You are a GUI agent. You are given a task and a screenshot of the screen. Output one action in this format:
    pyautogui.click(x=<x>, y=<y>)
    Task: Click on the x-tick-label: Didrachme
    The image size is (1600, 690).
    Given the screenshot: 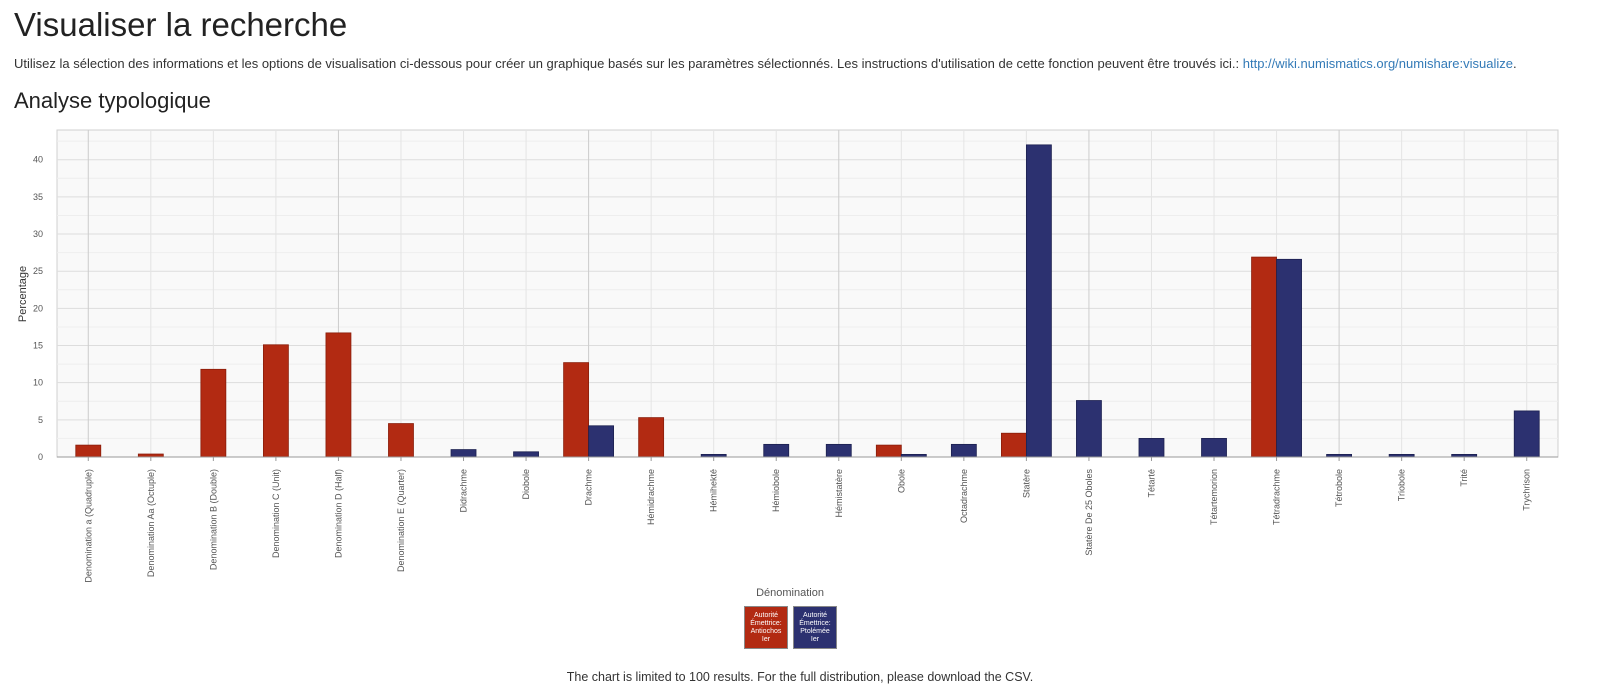 What is the action you would take?
    pyautogui.click(x=464, y=491)
    